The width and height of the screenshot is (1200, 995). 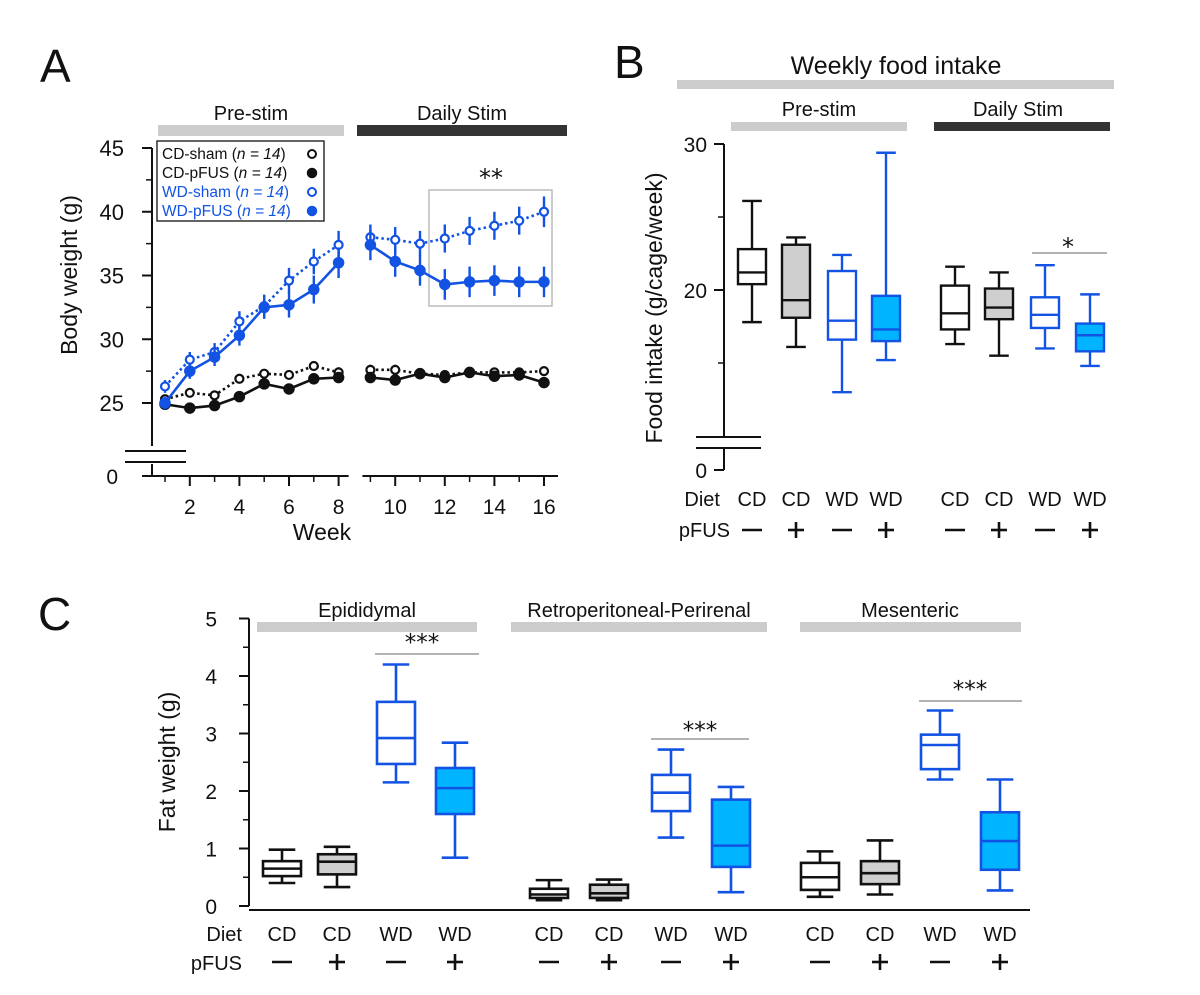 I want to click on x-tick-label: 14, so click(x=495, y=507).